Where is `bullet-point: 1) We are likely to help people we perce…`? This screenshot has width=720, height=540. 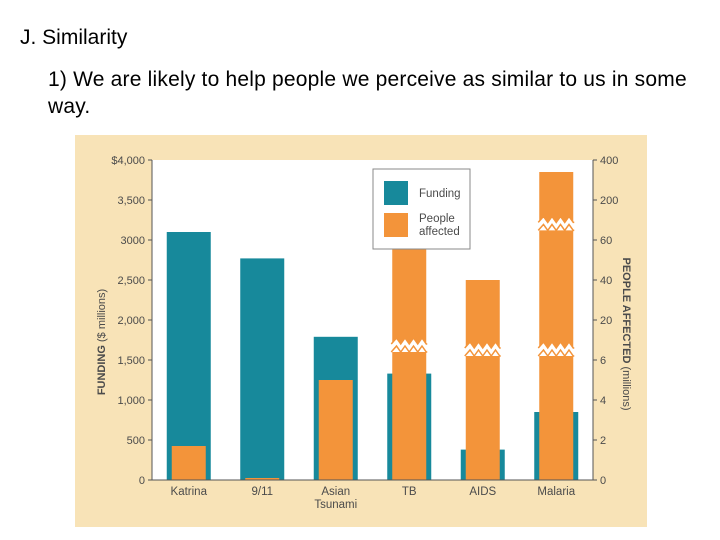 bullet-point: 1) We are likely to help people we perce… is located at coordinates (367, 93).